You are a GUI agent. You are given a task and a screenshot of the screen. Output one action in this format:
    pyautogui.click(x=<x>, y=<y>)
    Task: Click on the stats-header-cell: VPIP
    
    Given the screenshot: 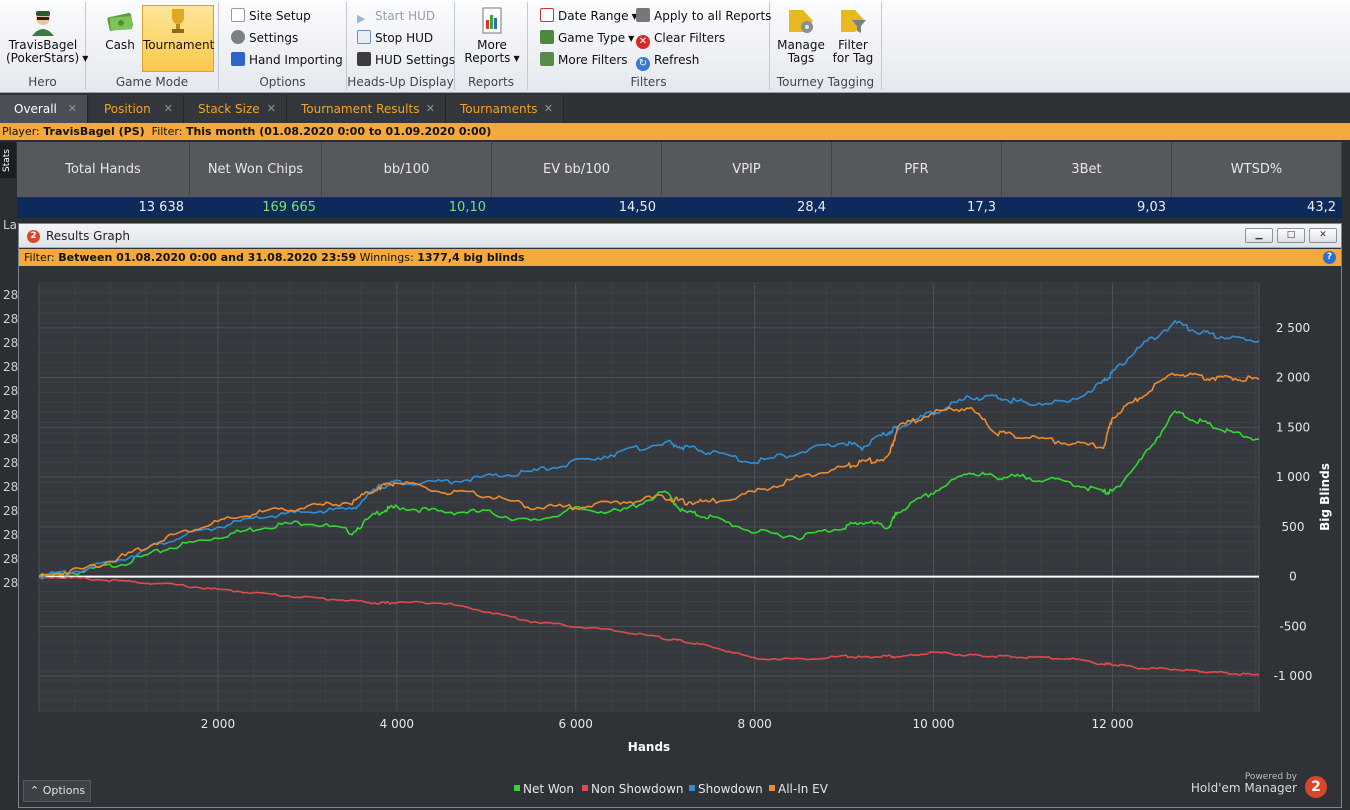 What is the action you would take?
    pyautogui.click(x=747, y=169)
    